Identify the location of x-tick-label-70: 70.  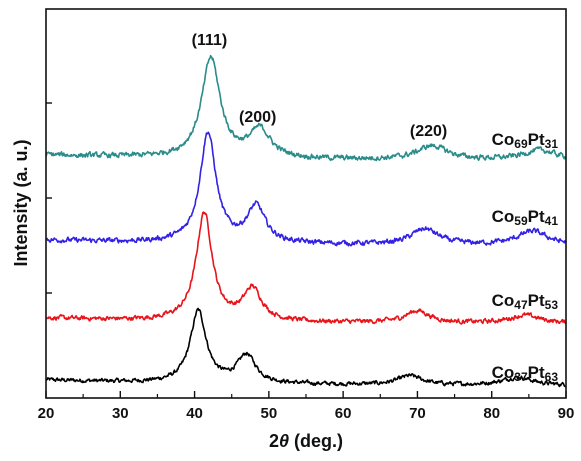
(417, 413).